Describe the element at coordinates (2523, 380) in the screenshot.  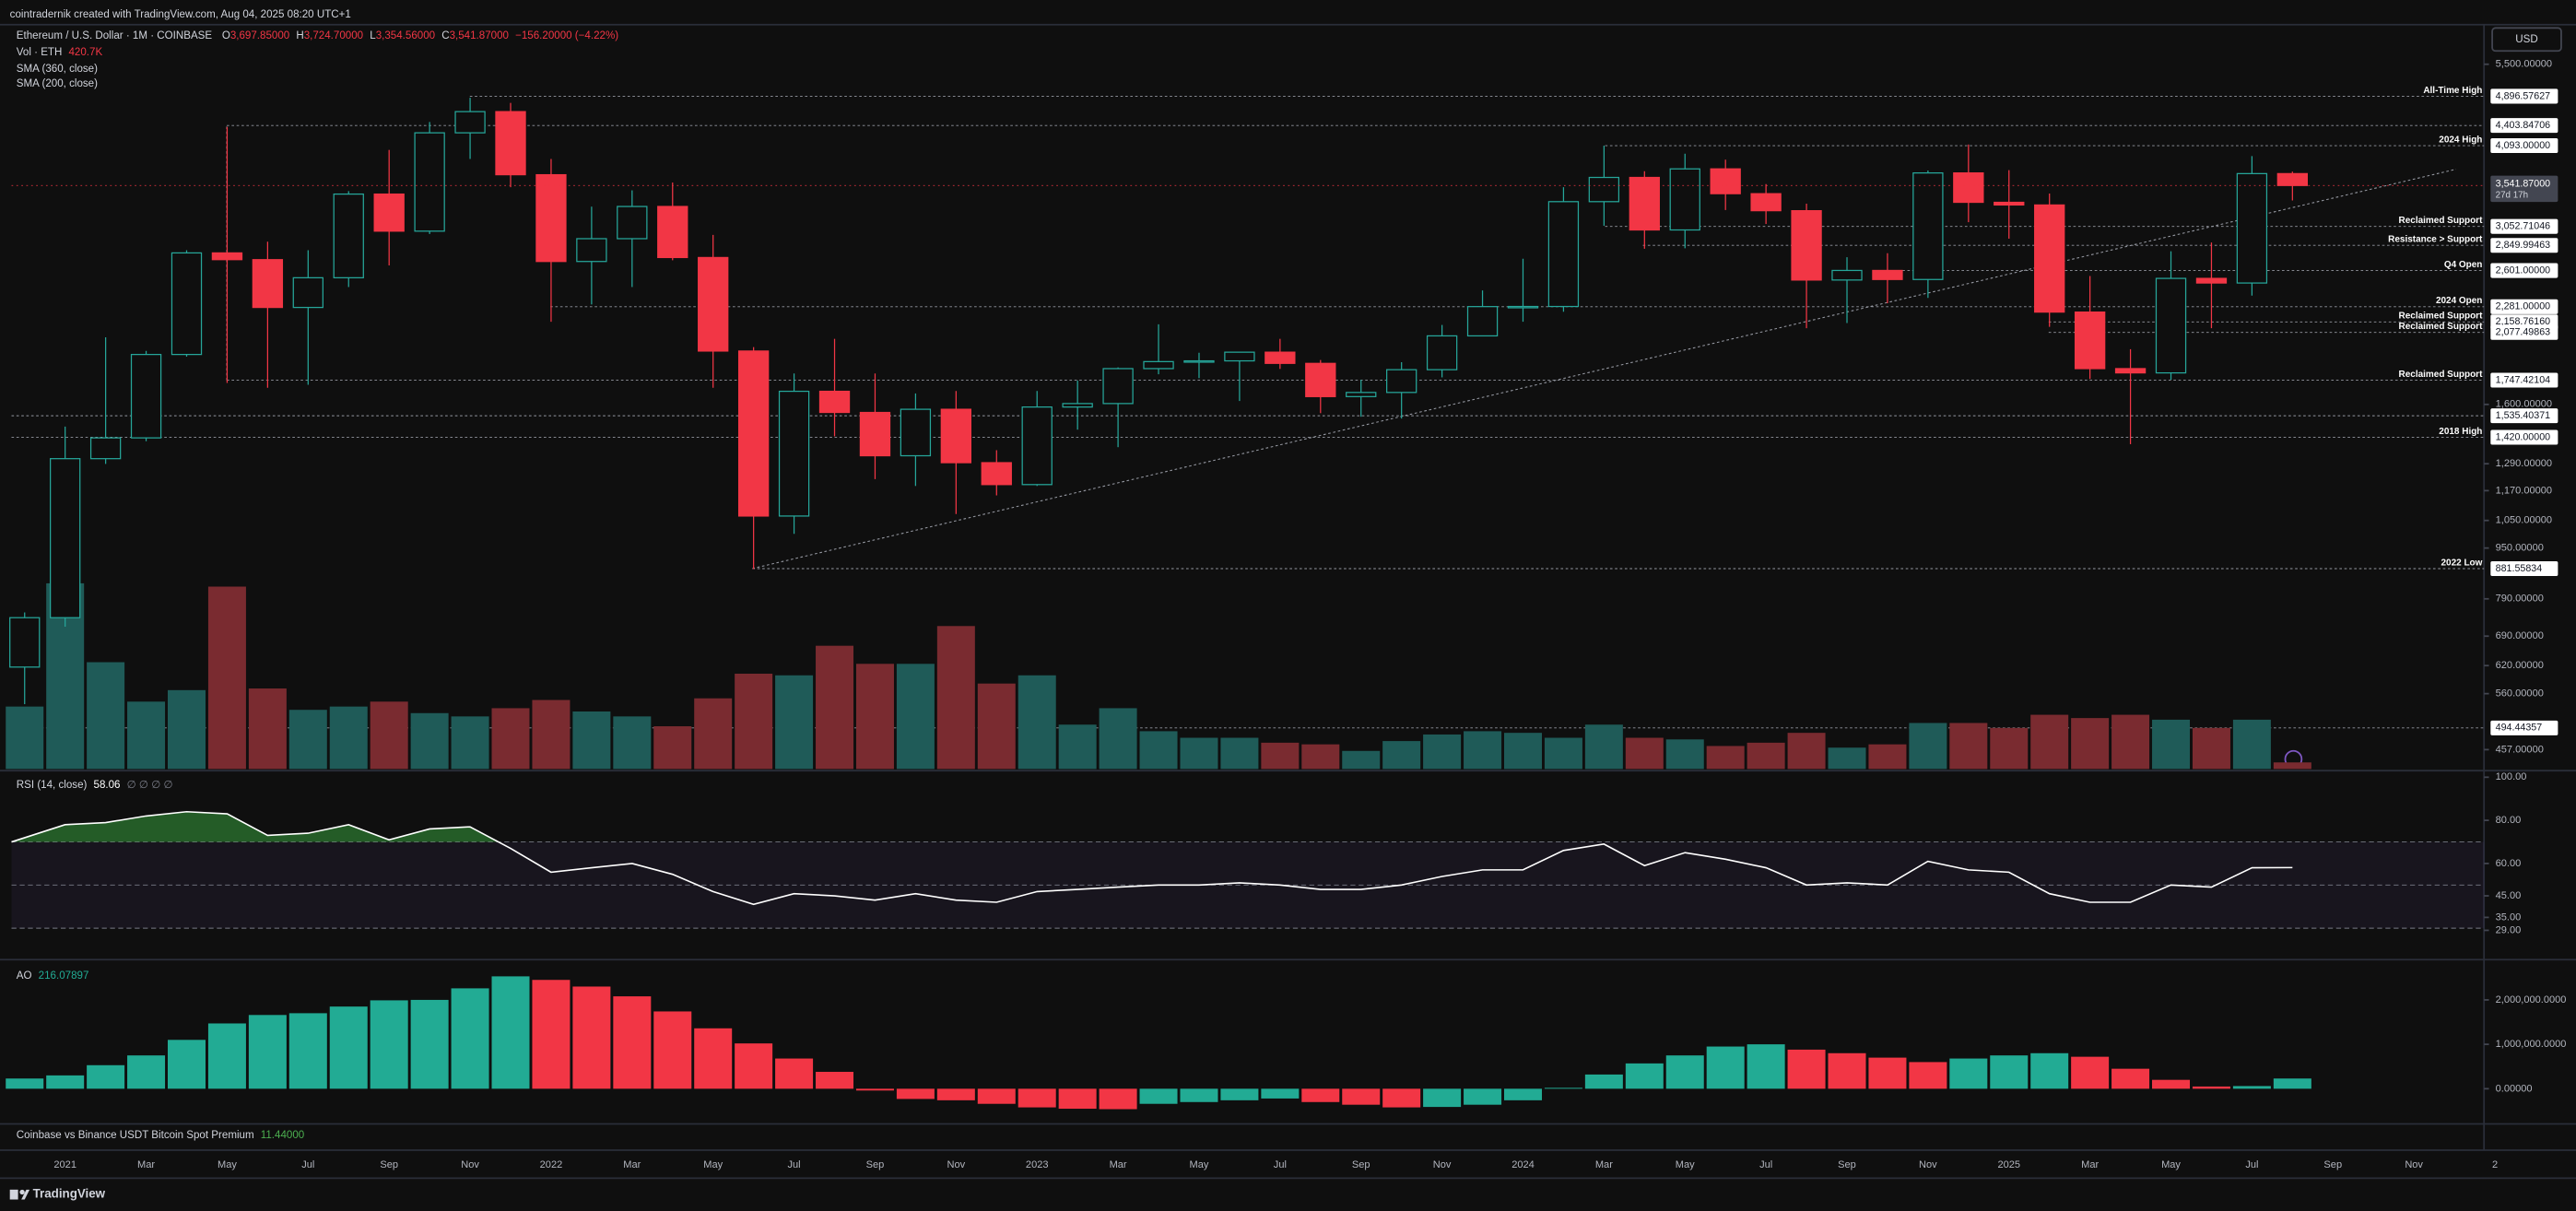
I see `level-tag-label: 1,747.42104` at that location.